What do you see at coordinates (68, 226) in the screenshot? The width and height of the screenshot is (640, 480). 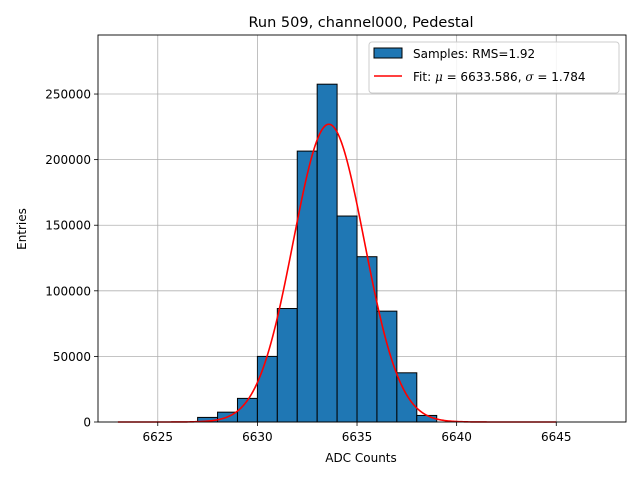 I see `y-tick-label: 150000` at bounding box center [68, 226].